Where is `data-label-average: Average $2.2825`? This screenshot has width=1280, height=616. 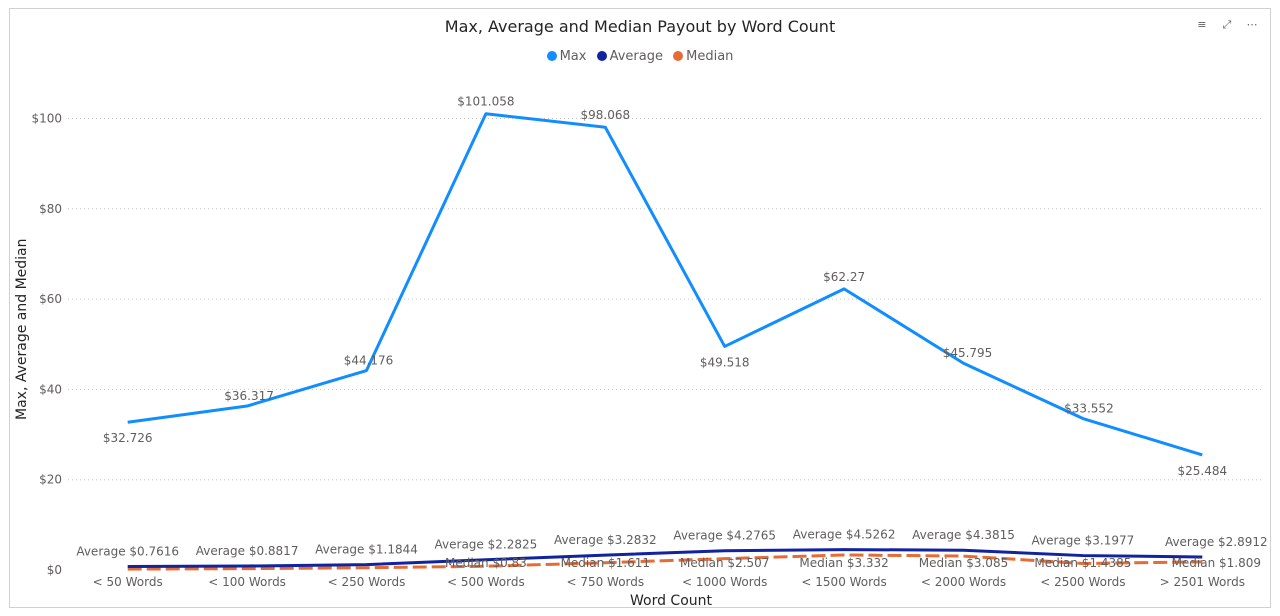
data-label-average: Average $2.2825 is located at coordinates (486, 545).